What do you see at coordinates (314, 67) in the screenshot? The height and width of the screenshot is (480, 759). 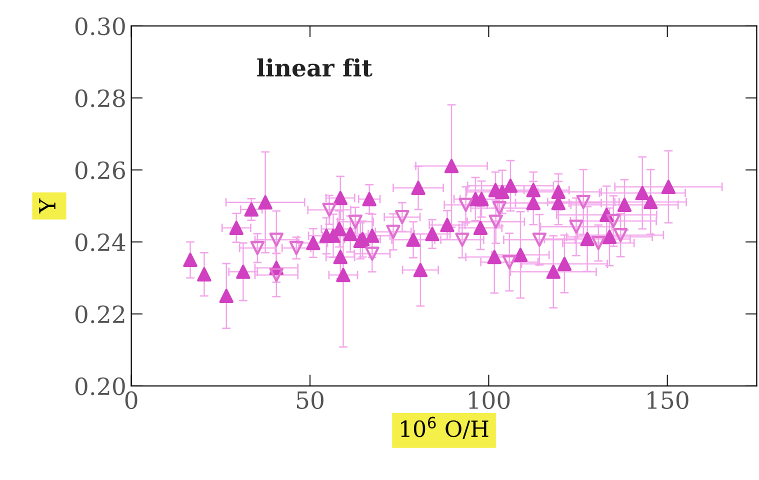 I see `annotation: linear fit` at bounding box center [314, 67].